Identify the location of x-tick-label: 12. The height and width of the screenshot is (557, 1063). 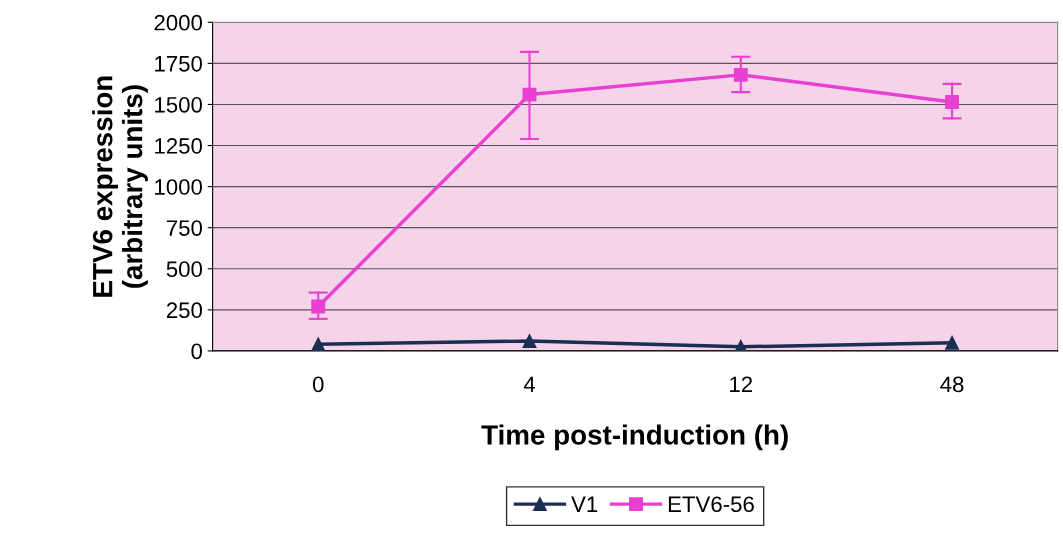
(741, 384).